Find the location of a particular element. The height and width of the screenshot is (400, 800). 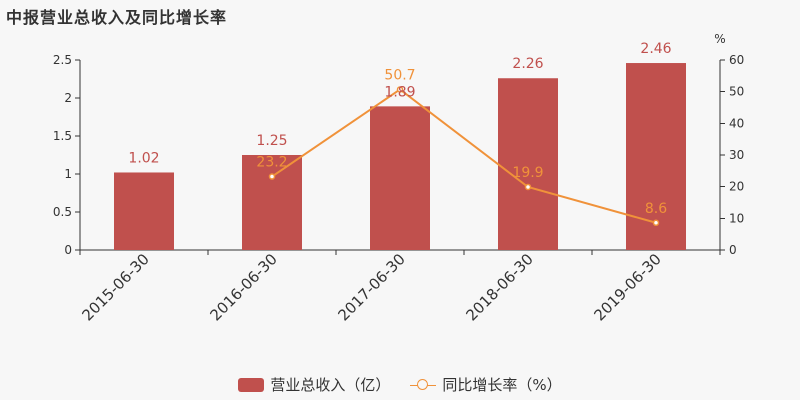

x-axis-category-label: 2019-06-30 is located at coordinates (627, 287).